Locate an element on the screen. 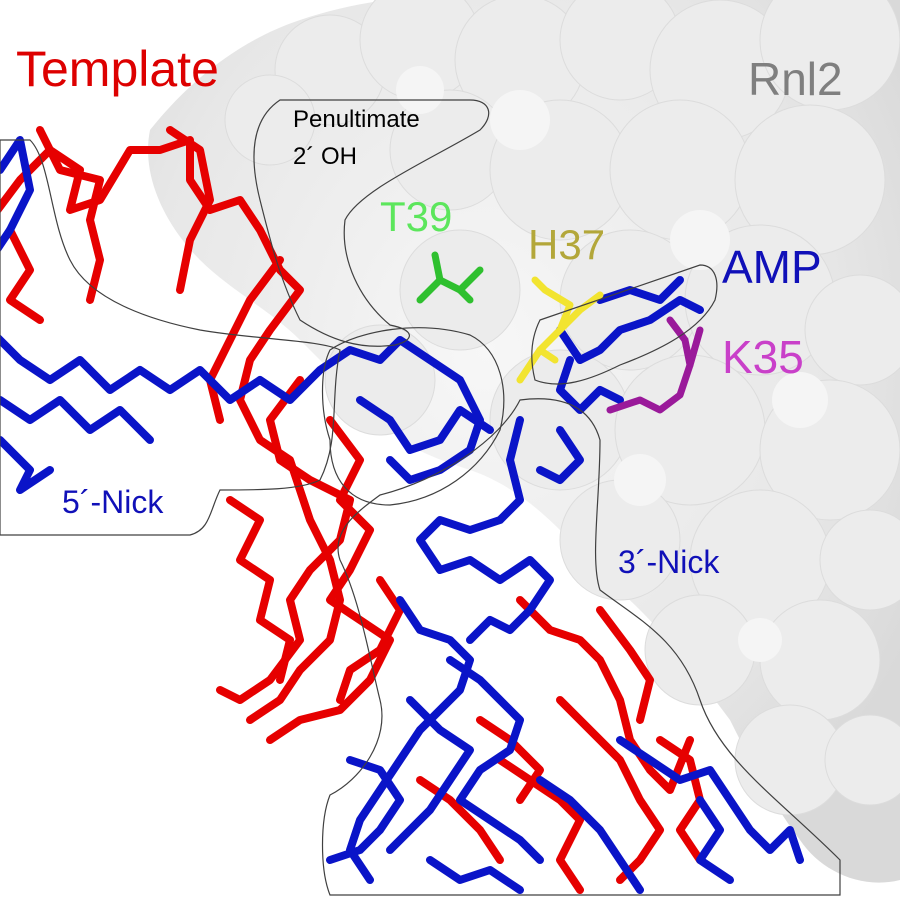  h37-residue-sticks is located at coordinates (560, 330).